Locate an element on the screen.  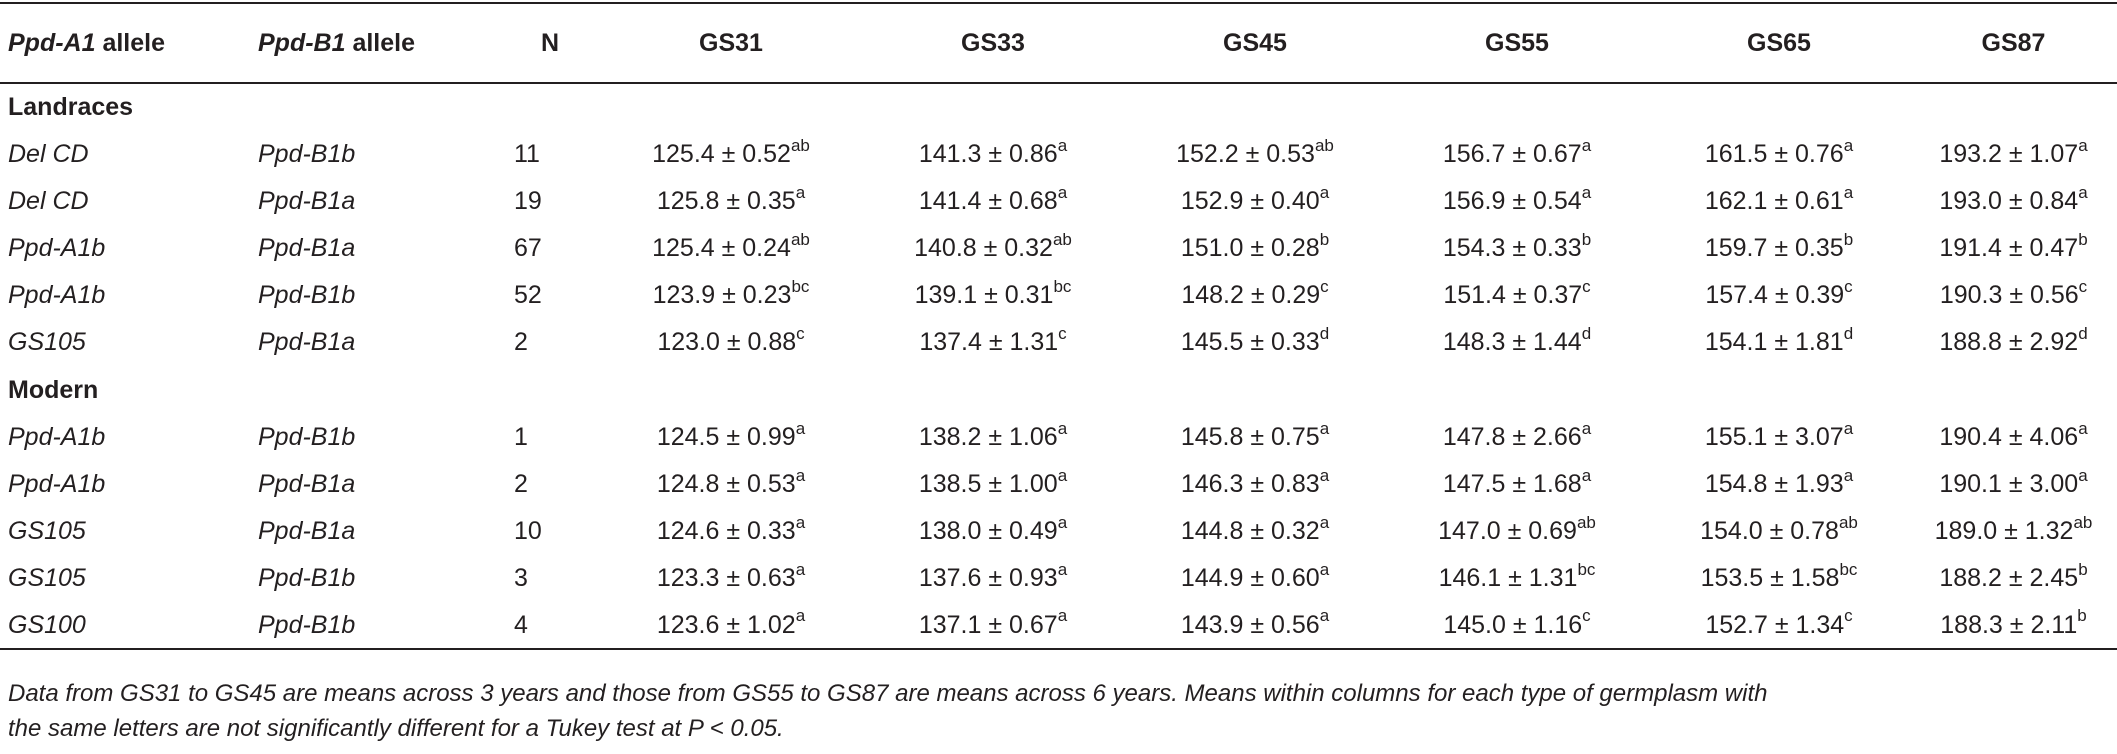
cell-mean-se: 152.9 ± 0.40 is located at coordinates (1250, 201).